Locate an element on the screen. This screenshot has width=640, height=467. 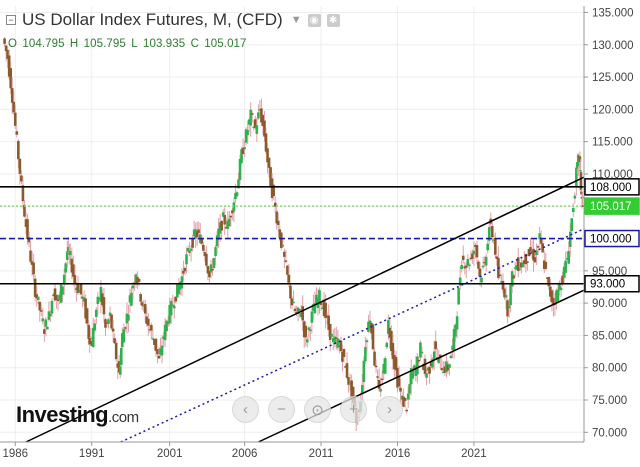
x-axis: 1986 1991 2001 2006 2011 2016 2021 is located at coordinates (292, 450).